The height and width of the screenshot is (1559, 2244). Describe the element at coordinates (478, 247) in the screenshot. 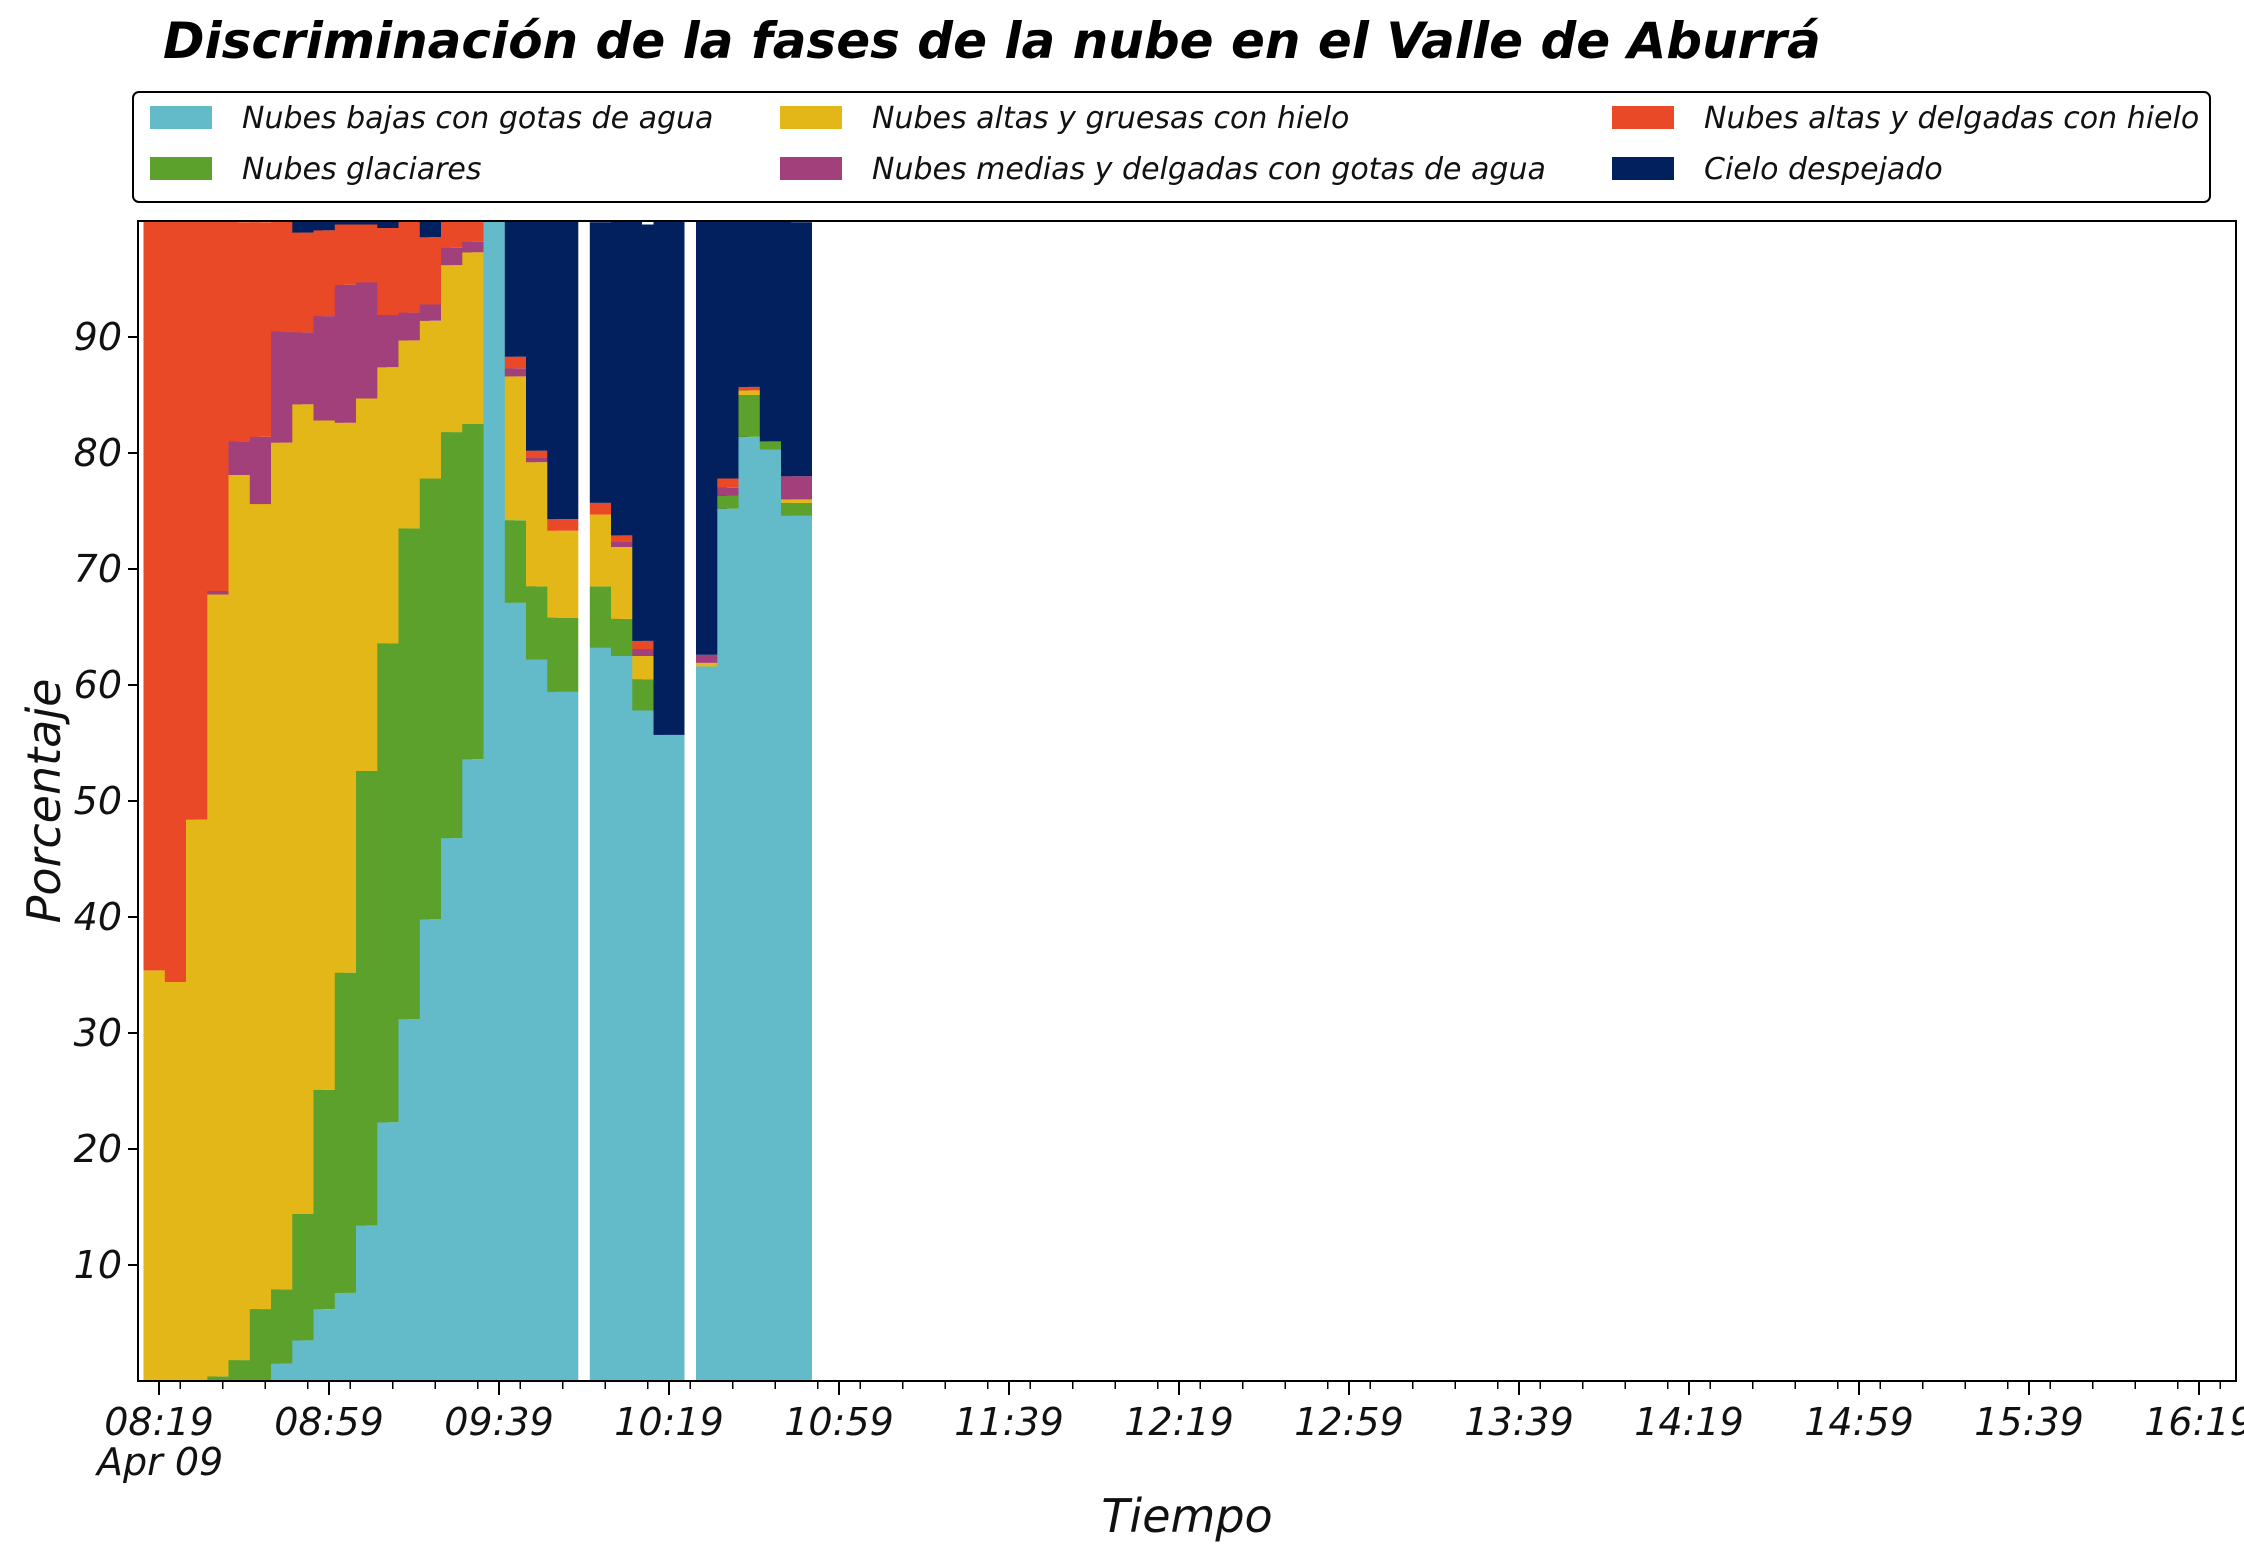

I see `bar-segment-0934-s3` at that location.